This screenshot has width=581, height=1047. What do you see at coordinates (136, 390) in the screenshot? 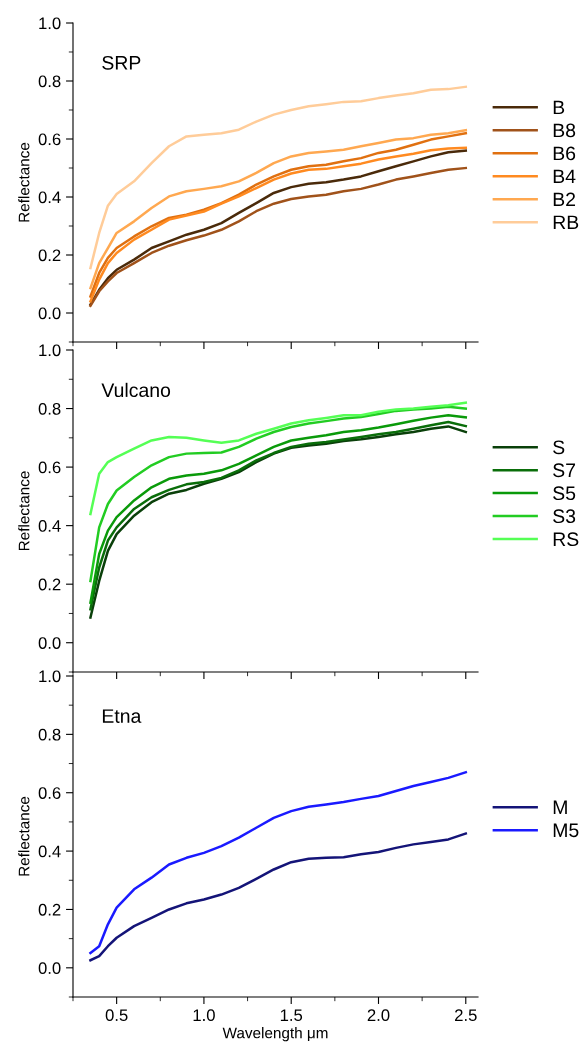
I see `text: Vulcano` at bounding box center [136, 390].